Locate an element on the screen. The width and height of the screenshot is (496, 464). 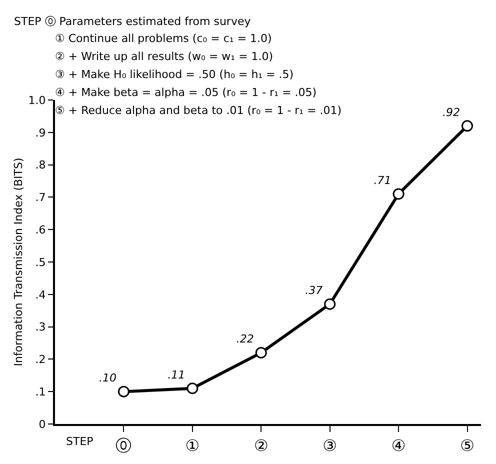
text: ① Continue all problems (c₀ = c₁ = 1.0) is located at coordinates (163, 38).